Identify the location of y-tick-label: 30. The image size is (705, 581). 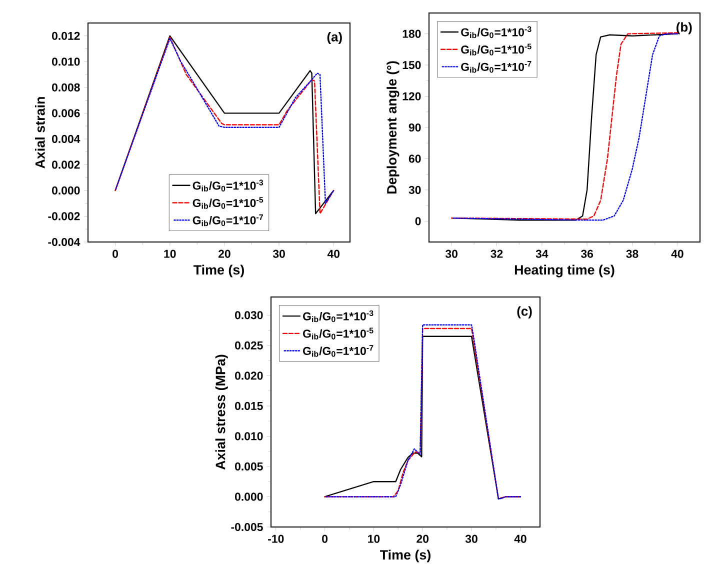
(414, 190).